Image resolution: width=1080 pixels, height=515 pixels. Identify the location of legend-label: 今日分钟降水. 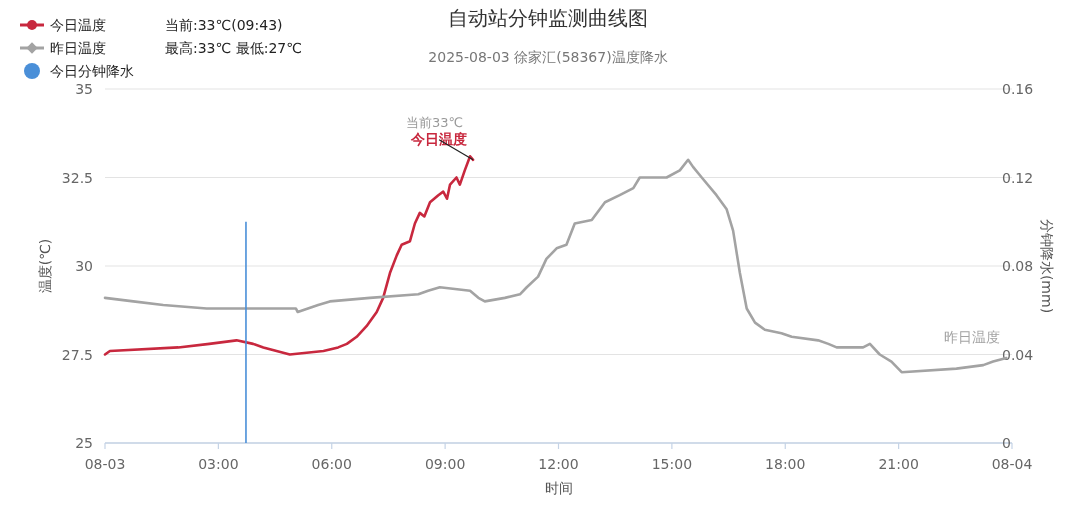
(92, 71).